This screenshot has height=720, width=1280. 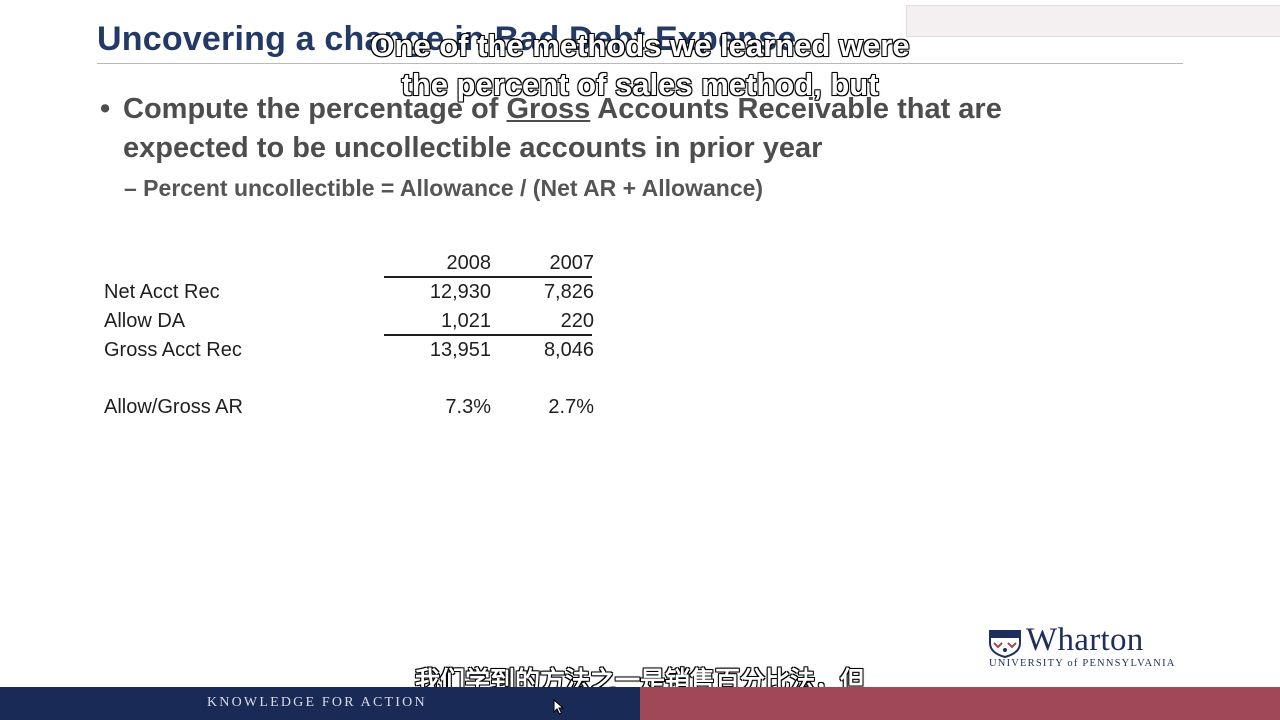 What do you see at coordinates (1005, 644) in the screenshot?
I see `shield-icon` at bounding box center [1005, 644].